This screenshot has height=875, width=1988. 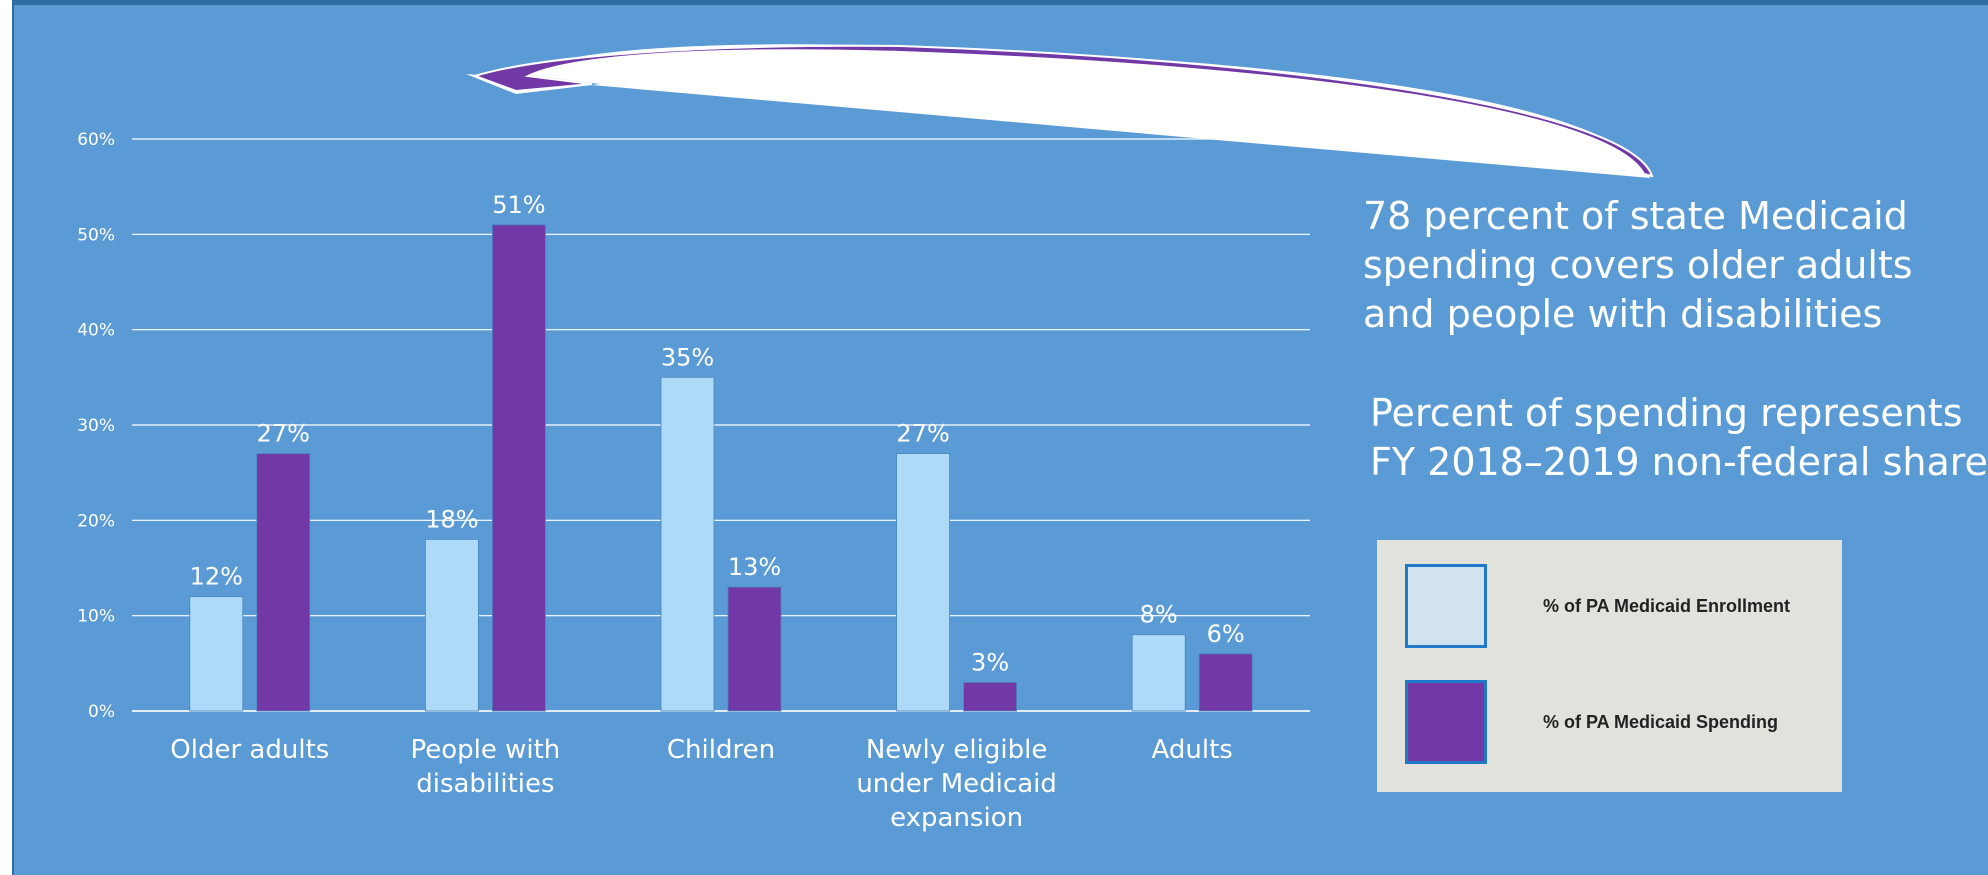 I want to click on x-tick-label: People with, so click(x=485, y=750).